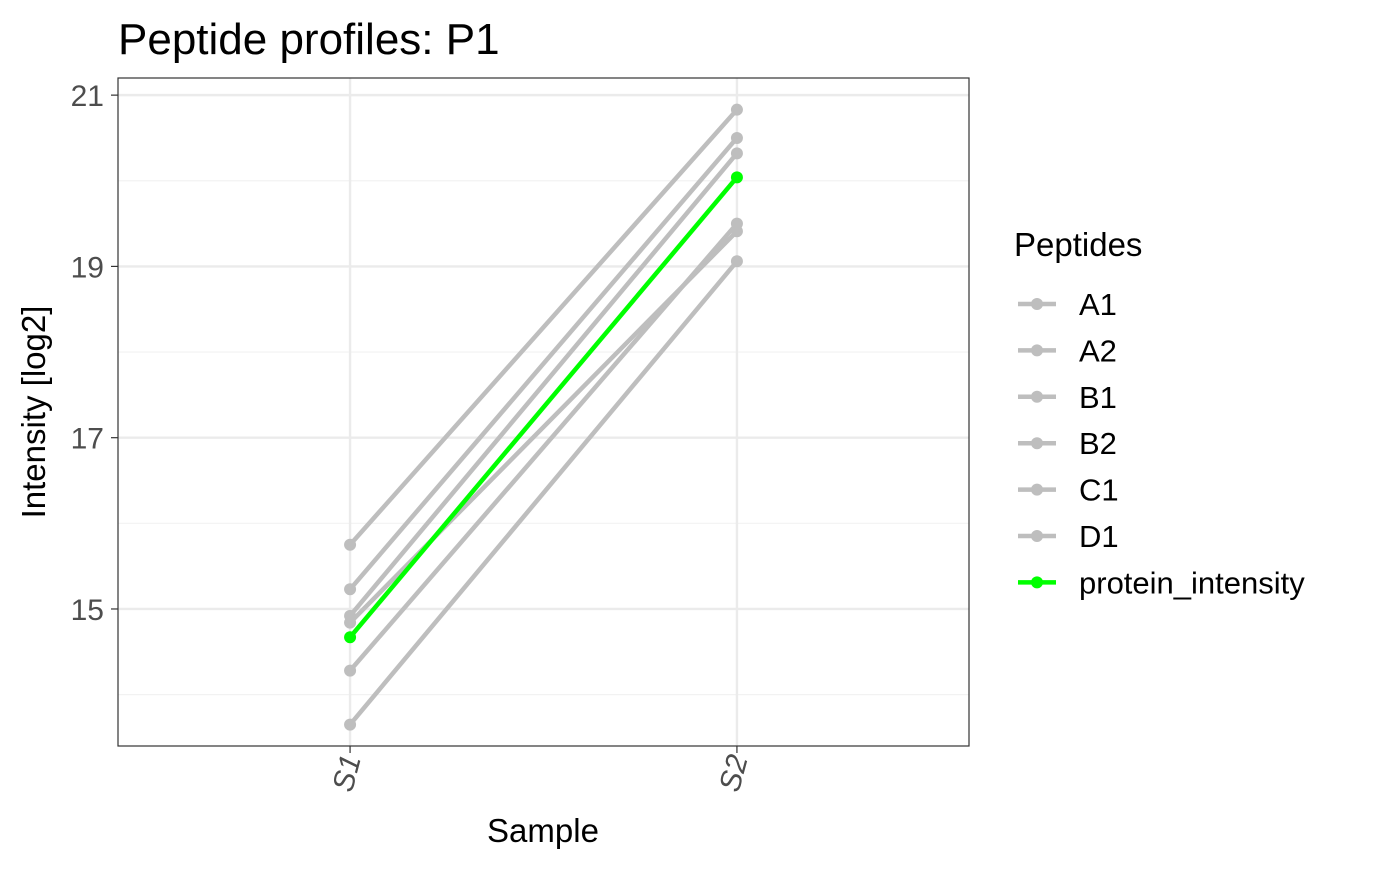  What do you see at coordinates (309, 39) in the screenshot?
I see `chart-title: Peptide profiles: P1` at bounding box center [309, 39].